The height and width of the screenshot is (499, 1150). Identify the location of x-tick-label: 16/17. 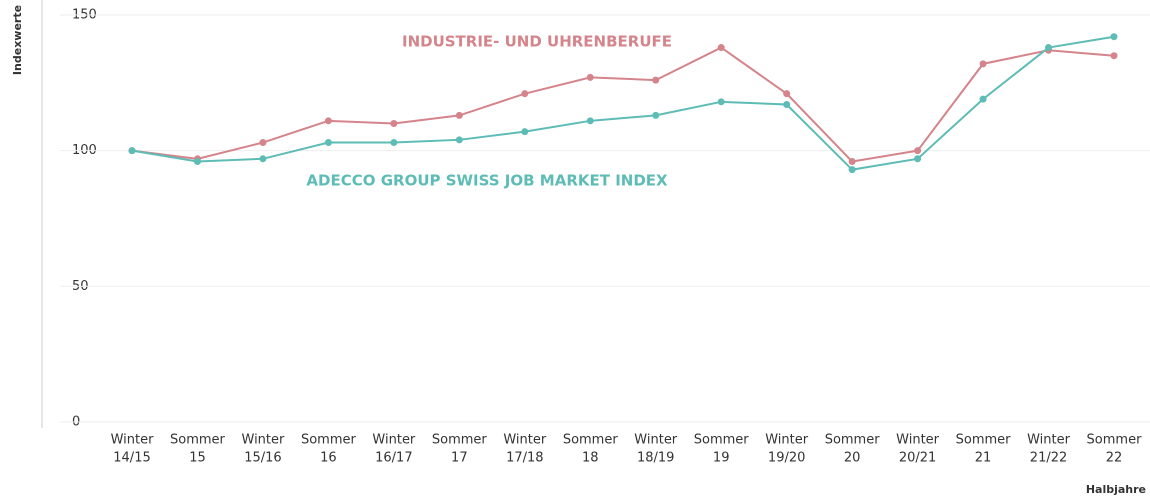
(393, 458).